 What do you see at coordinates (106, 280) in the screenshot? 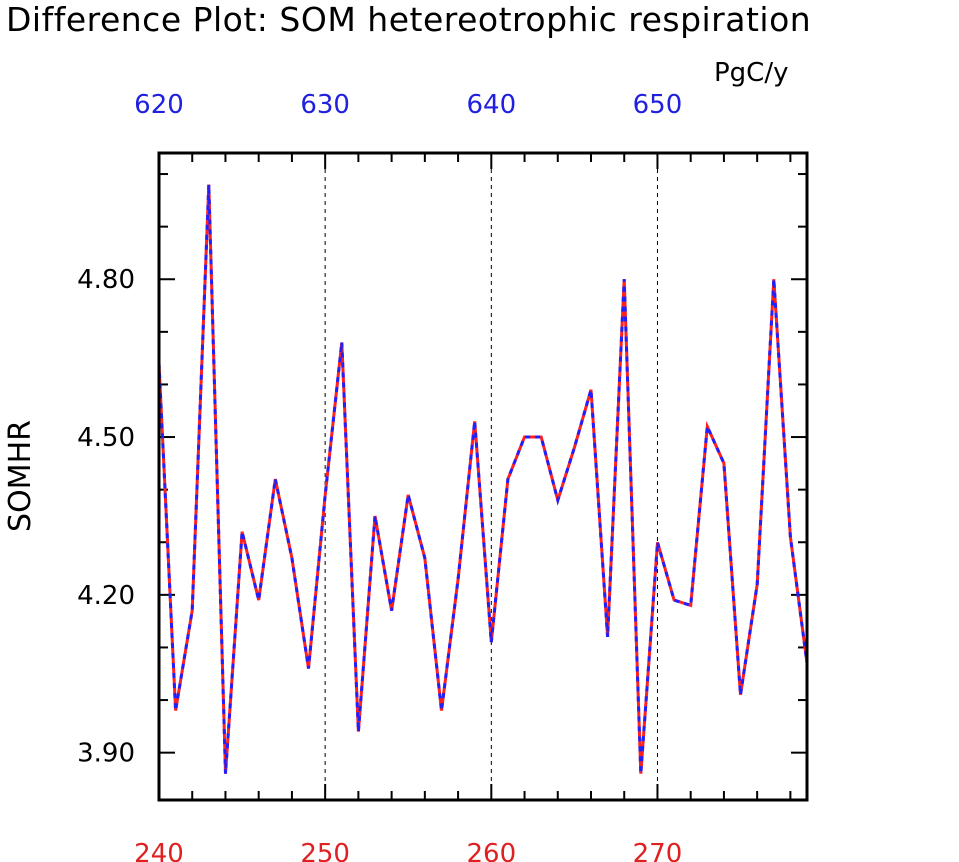
I see `y-tick-label: 4.80` at bounding box center [106, 280].